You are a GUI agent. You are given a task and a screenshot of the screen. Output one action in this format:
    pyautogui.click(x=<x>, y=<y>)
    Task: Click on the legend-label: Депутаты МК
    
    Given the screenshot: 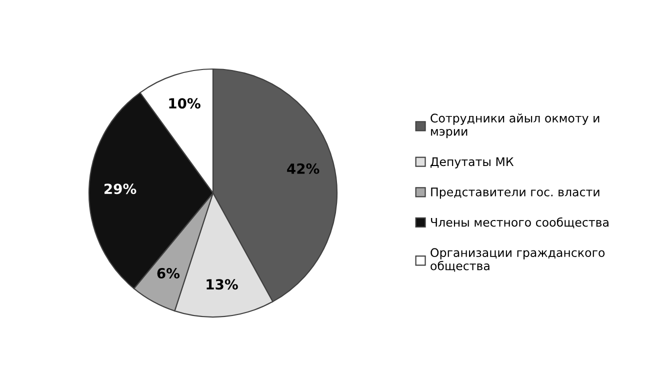 What is the action you would take?
    pyautogui.click(x=472, y=162)
    